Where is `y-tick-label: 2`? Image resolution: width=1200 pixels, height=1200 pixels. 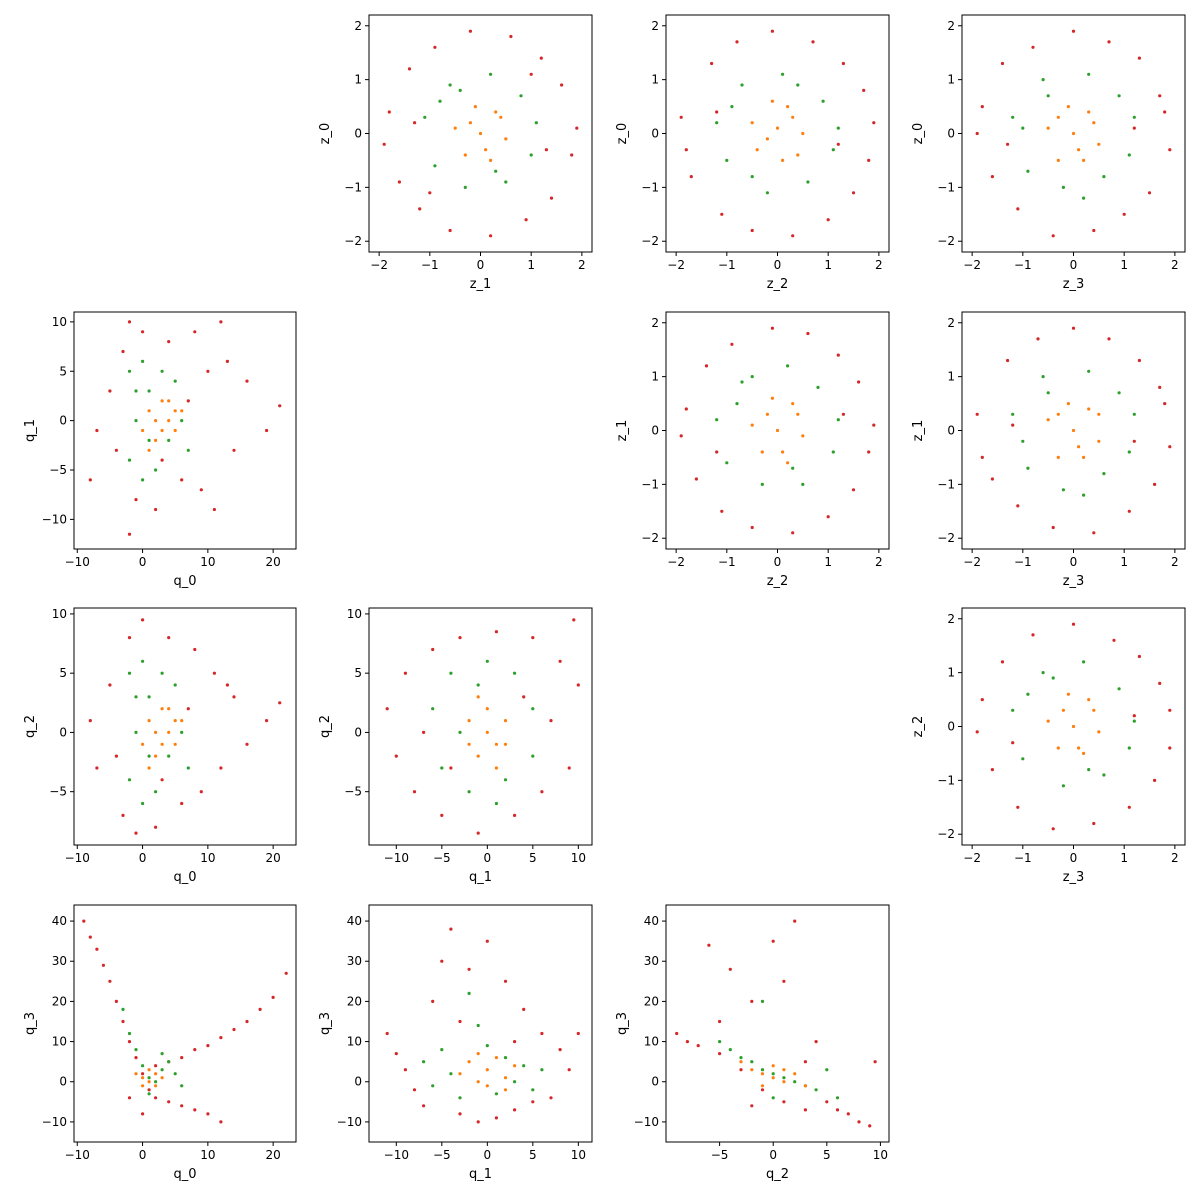 y-tick-label: 2 is located at coordinates (951, 323).